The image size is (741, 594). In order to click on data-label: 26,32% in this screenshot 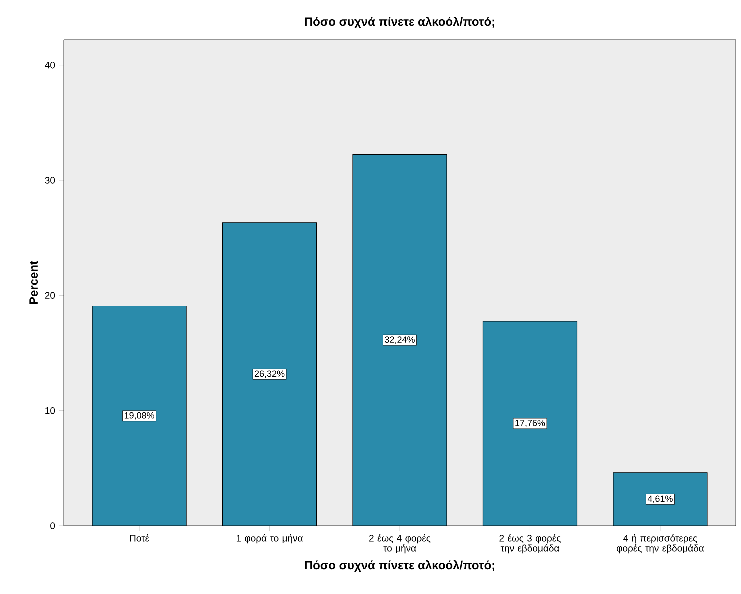, I will do `click(269, 374)`.